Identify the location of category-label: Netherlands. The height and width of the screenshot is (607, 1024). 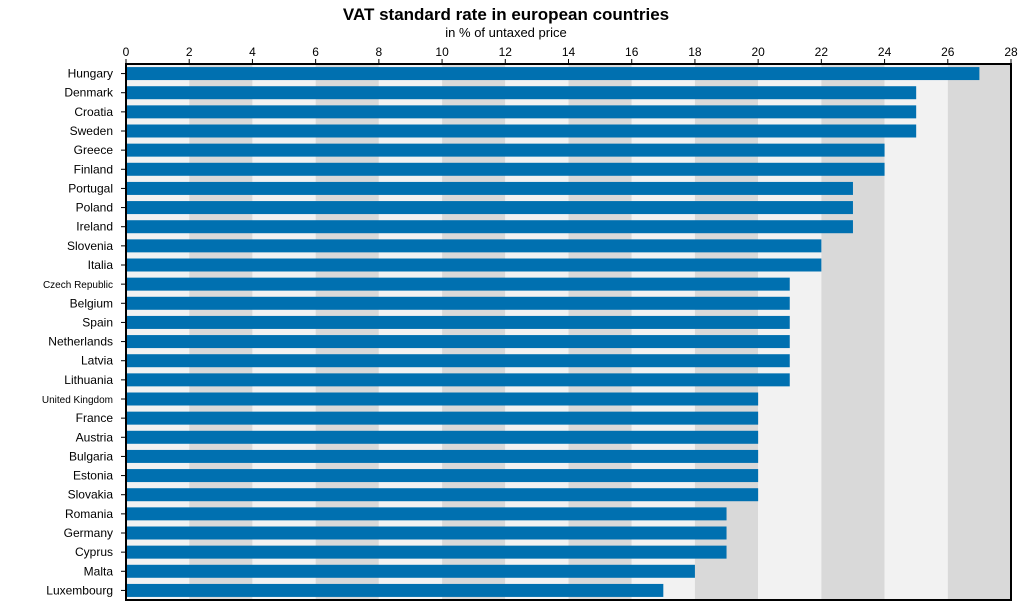
(80, 342).